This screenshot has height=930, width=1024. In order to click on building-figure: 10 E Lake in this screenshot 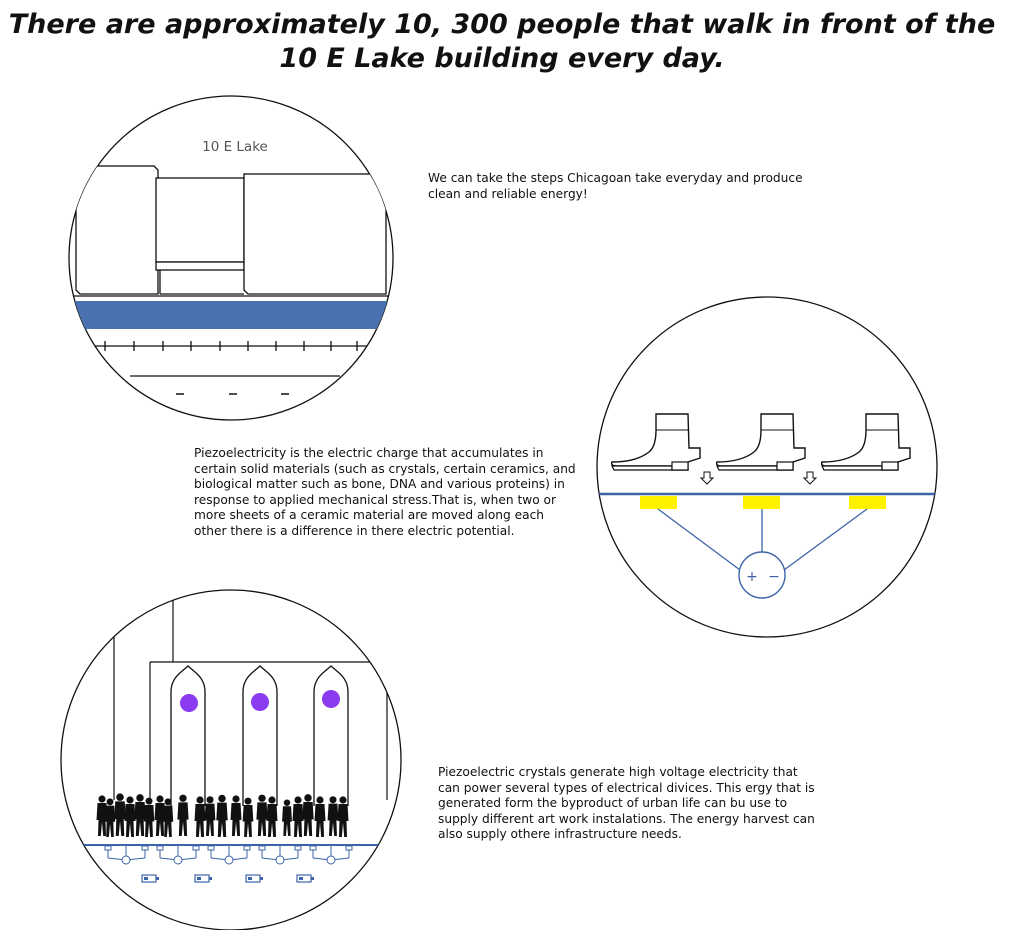, I will do `click(231, 258)`.